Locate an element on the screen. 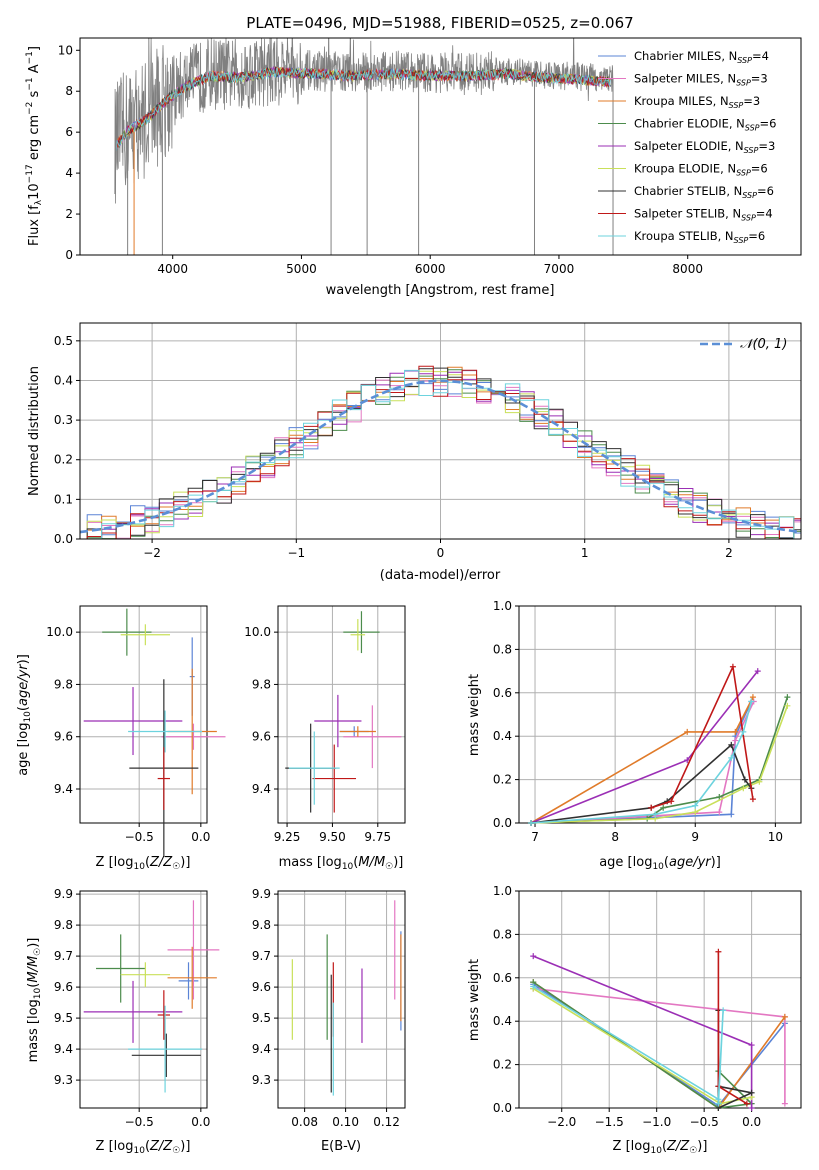  observed-flux-line is located at coordinates (364, 121).